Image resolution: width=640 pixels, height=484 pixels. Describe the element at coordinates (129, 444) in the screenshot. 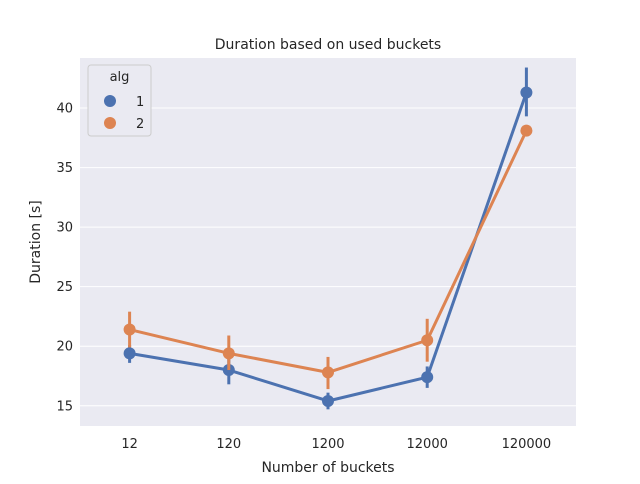

I see `x-tick-label: 12` at that location.